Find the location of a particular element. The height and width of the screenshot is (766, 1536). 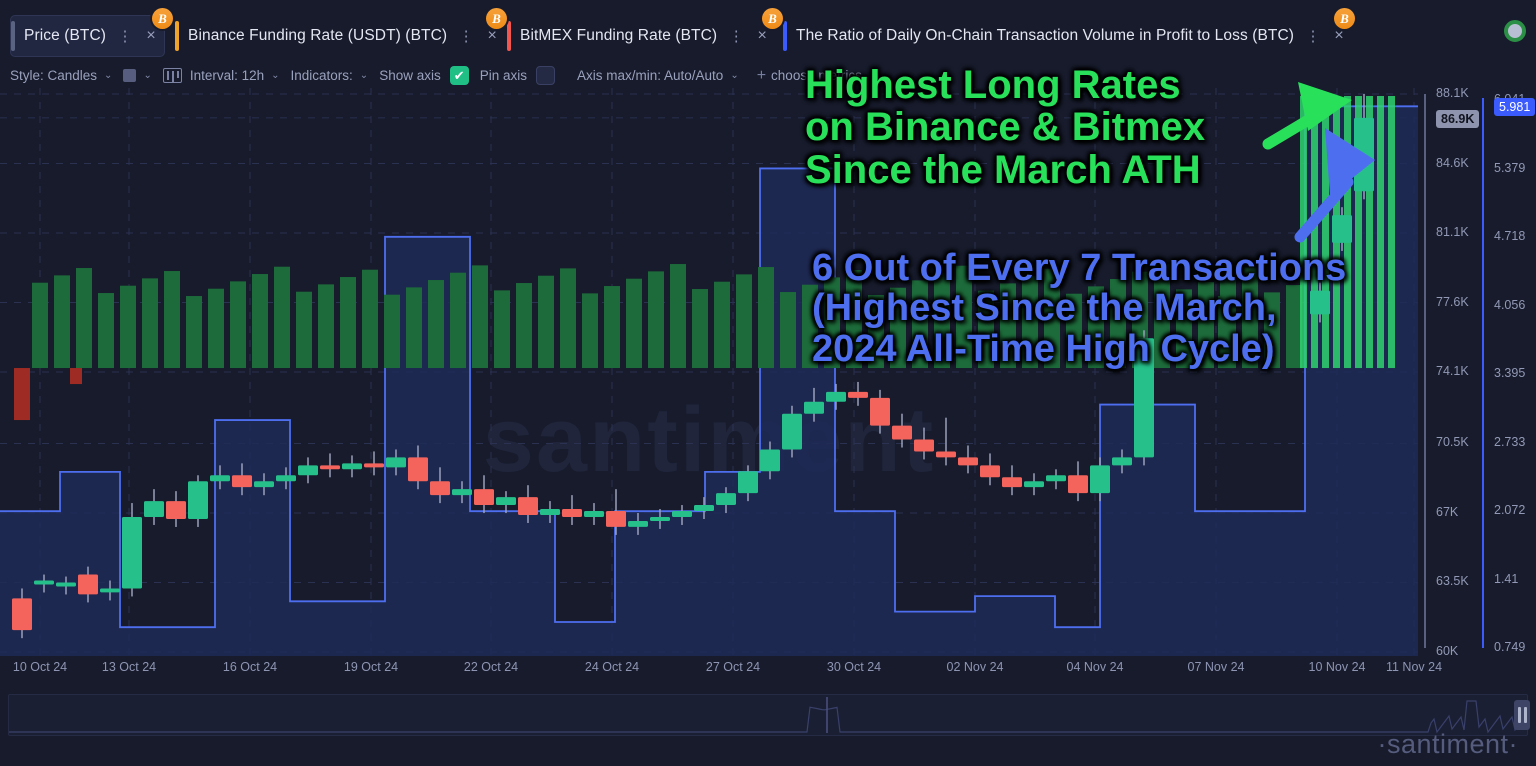

ratio-tick: 4.056 is located at coordinates (1510, 304).